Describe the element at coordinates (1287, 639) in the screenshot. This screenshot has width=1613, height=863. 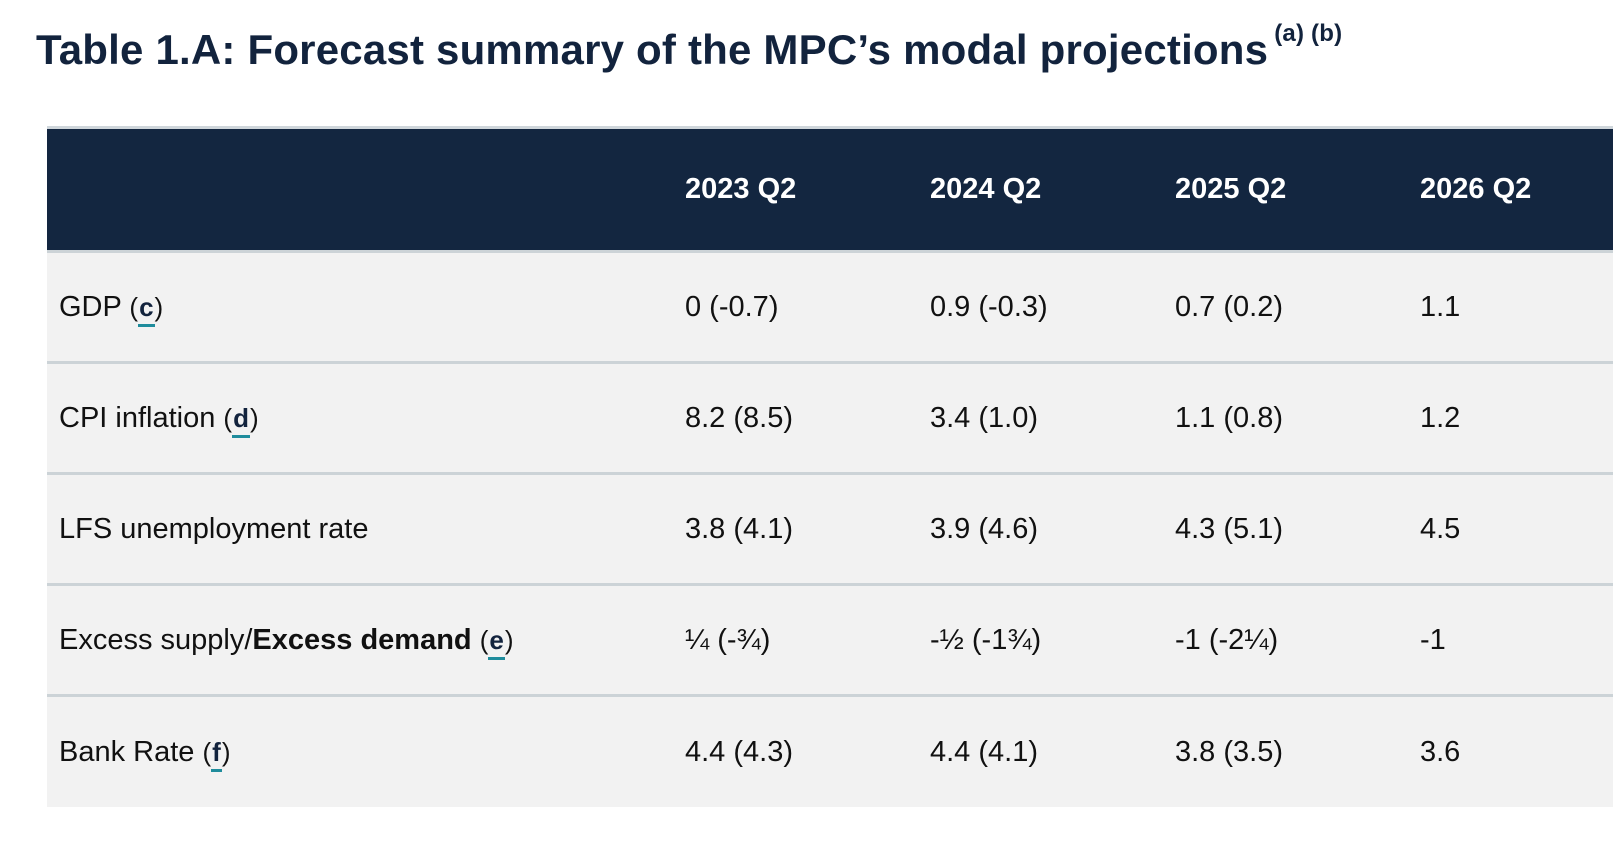
I see `table-cell: -1 (-2¼)` at that location.